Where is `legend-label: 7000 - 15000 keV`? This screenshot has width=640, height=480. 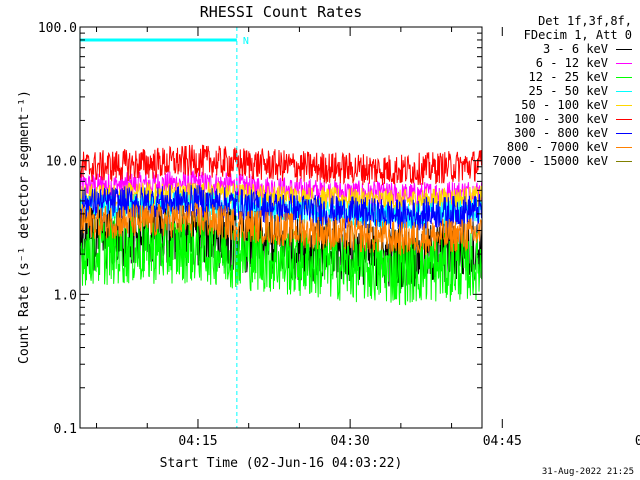 legend-label: 7000 - 15000 keV is located at coordinates (550, 161).